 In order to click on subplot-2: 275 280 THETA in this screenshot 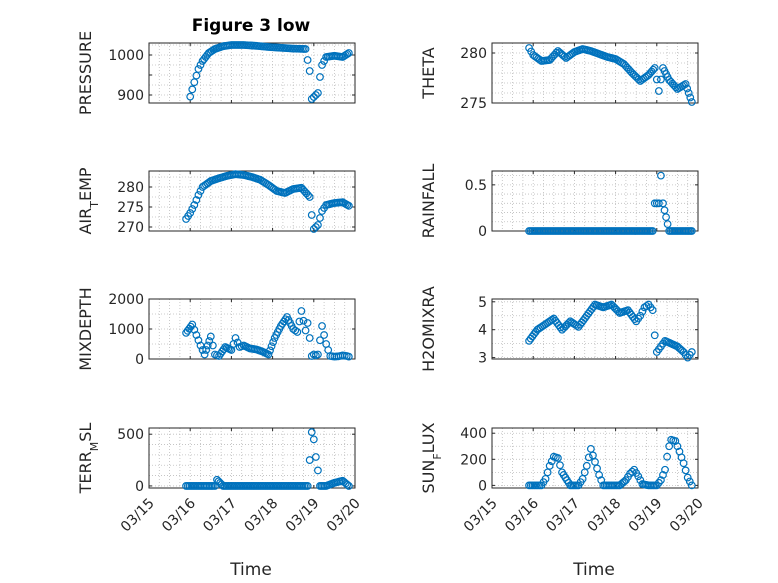, I will do `click(559, 77)`.